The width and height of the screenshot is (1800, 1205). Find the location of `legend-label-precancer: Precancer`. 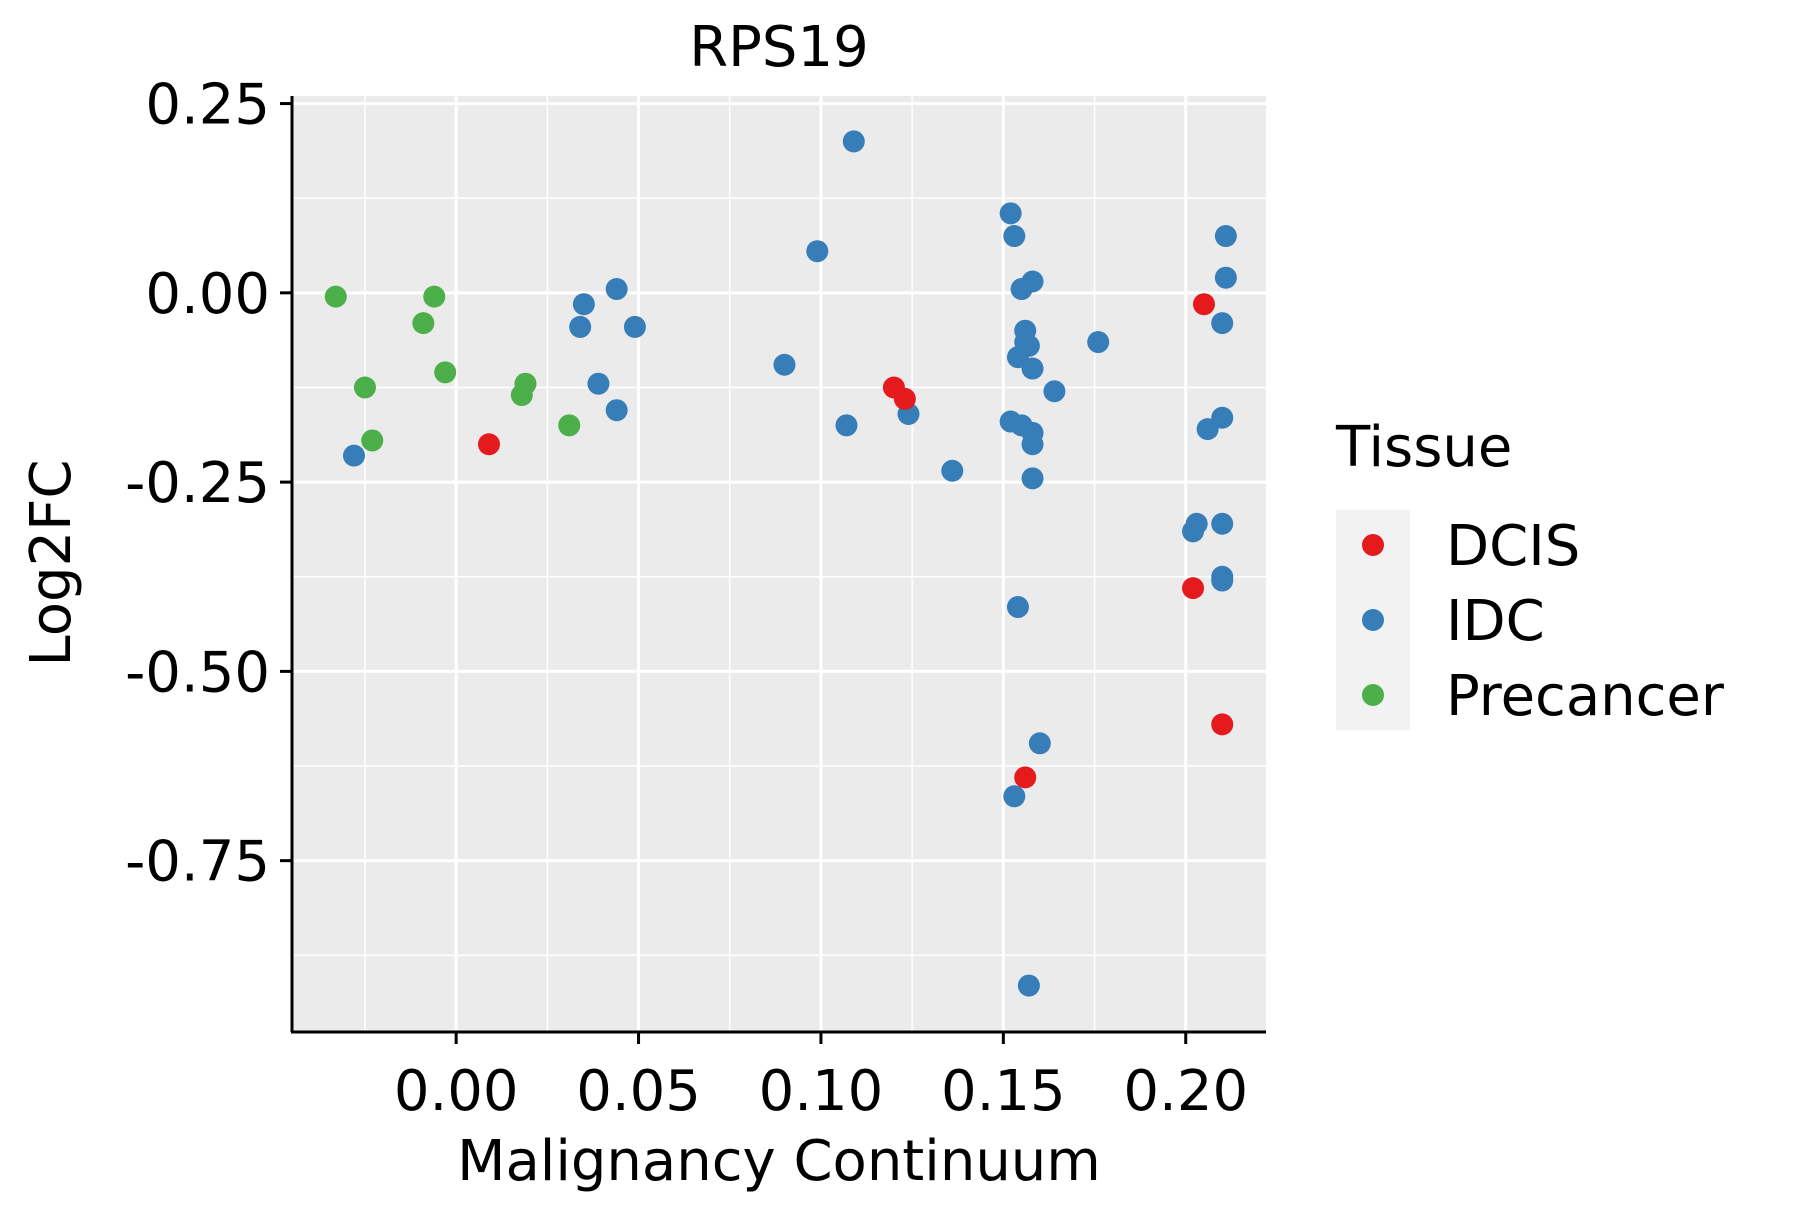

legend-label-precancer: Precancer is located at coordinates (1585, 696).